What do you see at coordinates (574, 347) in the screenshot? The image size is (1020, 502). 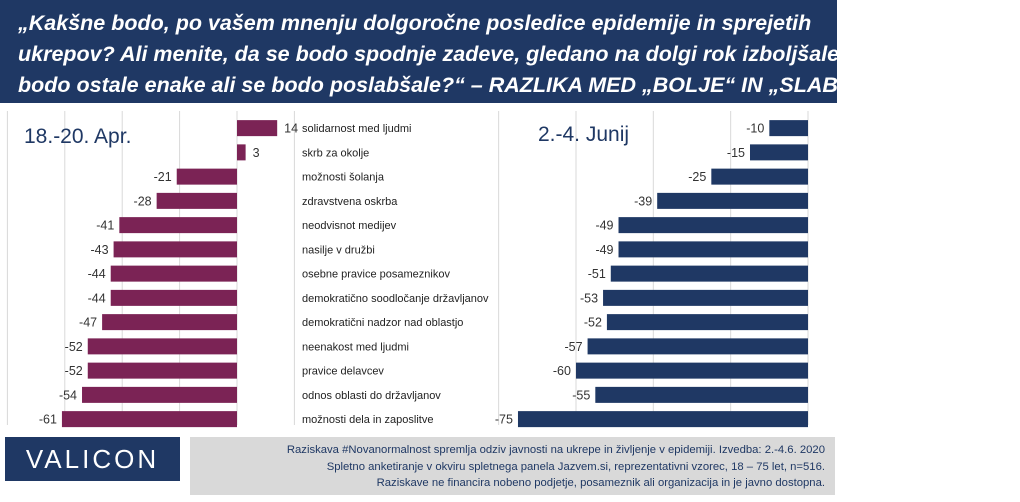 I see `june-value-label: -57` at bounding box center [574, 347].